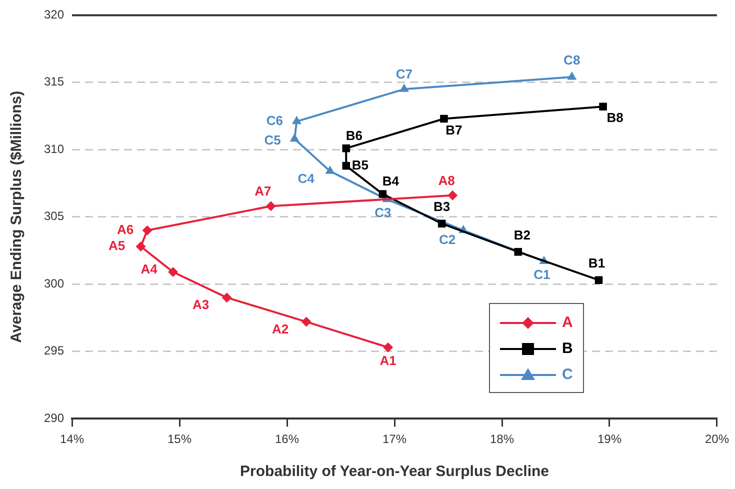 This screenshot has height=489, width=735. What do you see at coordinates (354, 135) in the screenshot?
I see `data-label: B6` at bounding box center [354, 135].